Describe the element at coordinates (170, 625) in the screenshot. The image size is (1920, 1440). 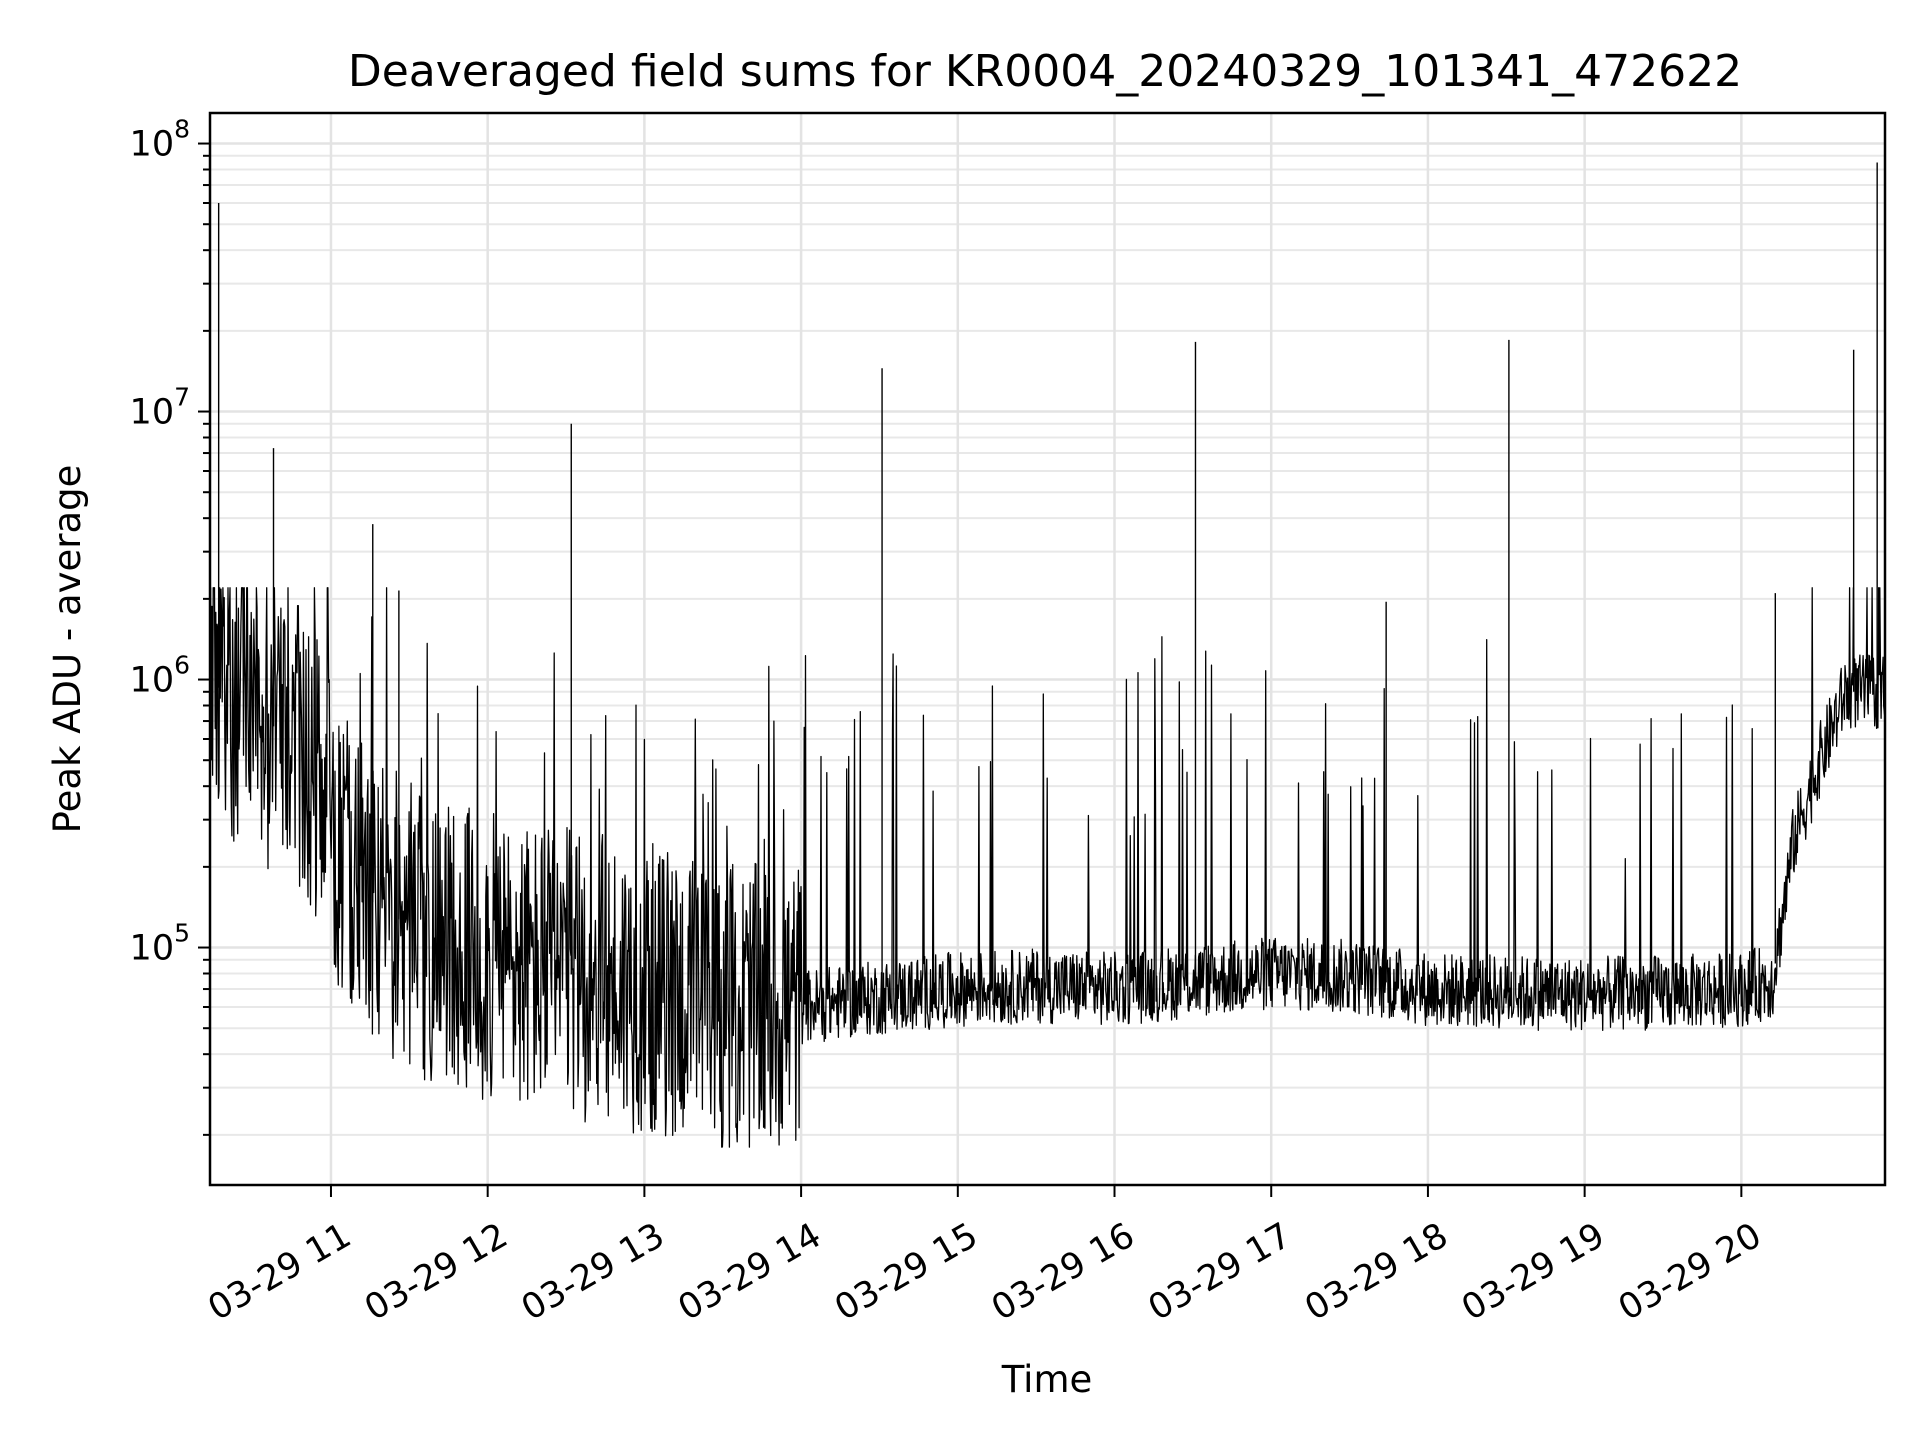
I see `y-axis: 10⁵ 10⁶ 10⁷ 10⁸` at that location.